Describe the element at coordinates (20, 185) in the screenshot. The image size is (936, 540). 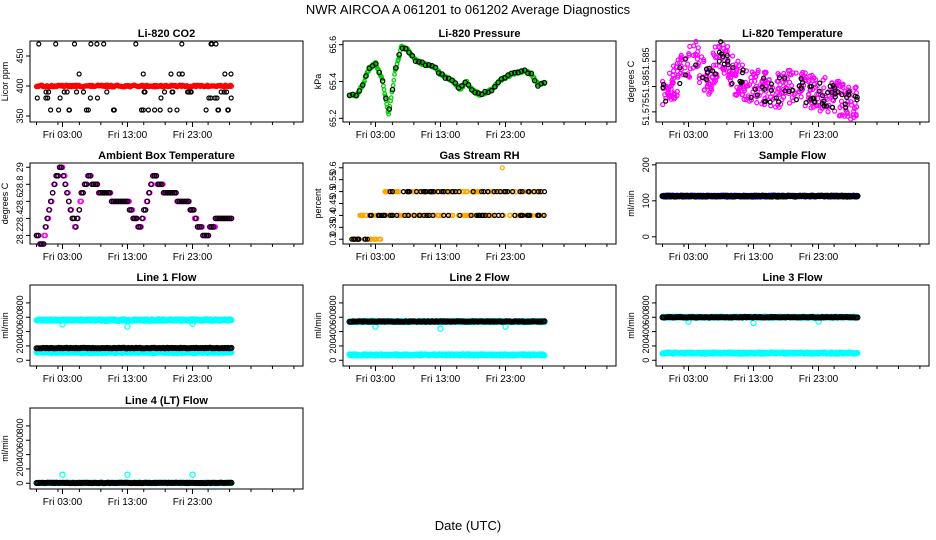
I see `y-tick-label: 28.8` at that location.